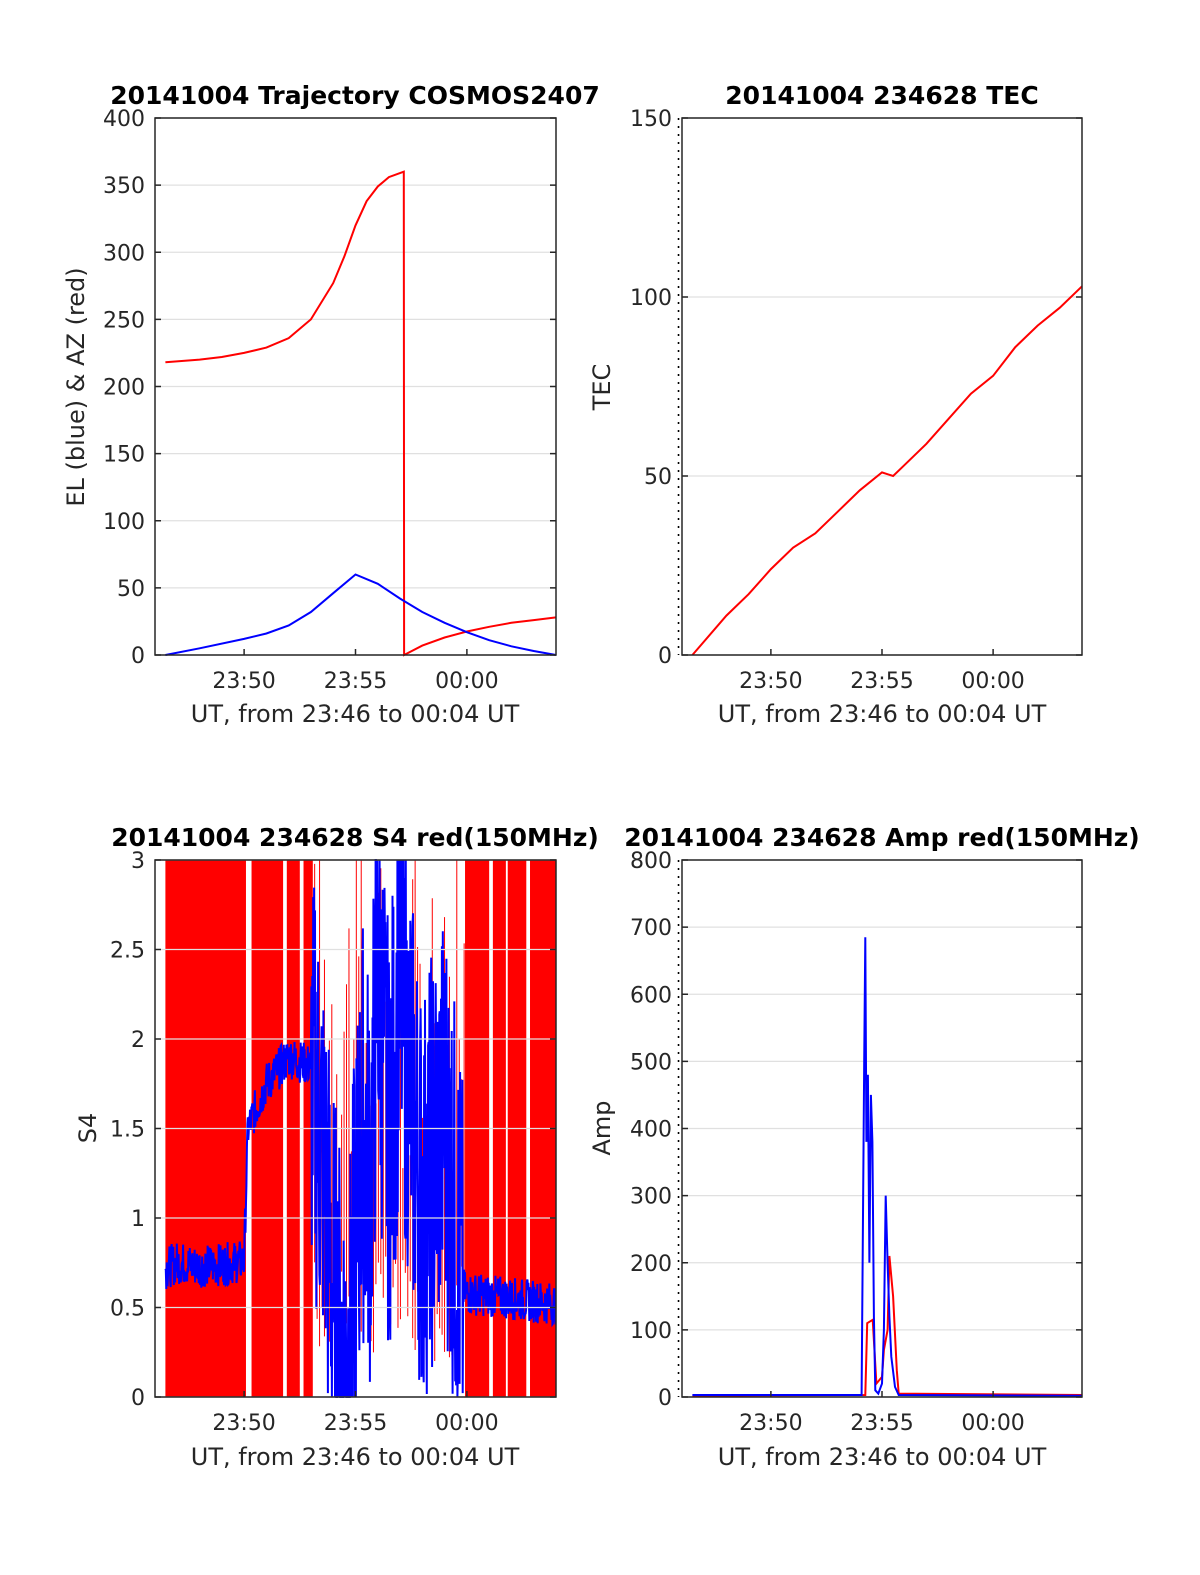 Image resolution: width=1200 pixels, height=1575 pixels. I want to click on xlabel-s4: UT, from 23:46 to 00:04 UT, so click(355, 1457).